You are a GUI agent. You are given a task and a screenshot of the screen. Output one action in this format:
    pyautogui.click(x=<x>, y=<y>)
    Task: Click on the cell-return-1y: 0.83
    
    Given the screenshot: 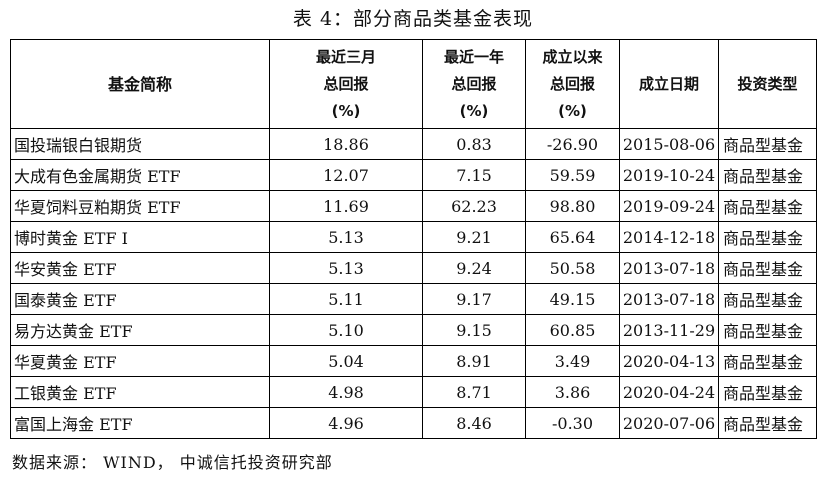 What is the action you would take?
    pyautogui.click(x=474, y=144)
    